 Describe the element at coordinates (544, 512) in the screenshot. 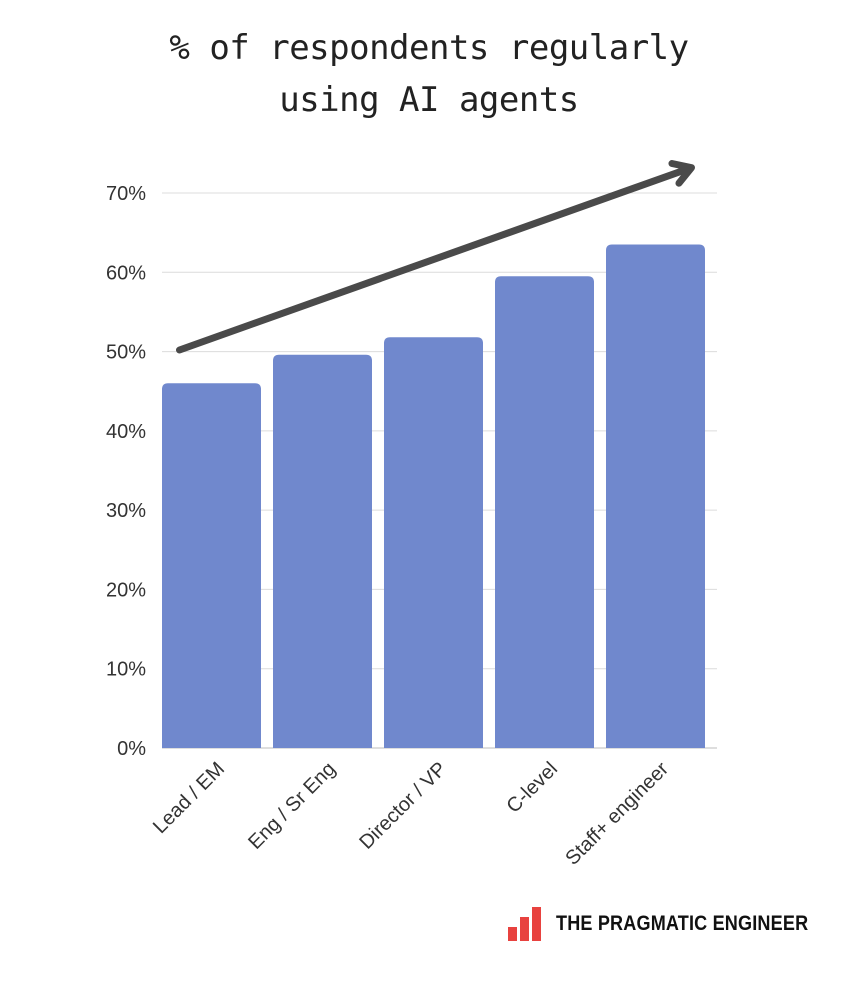

I see `bar-c-level` at that location.